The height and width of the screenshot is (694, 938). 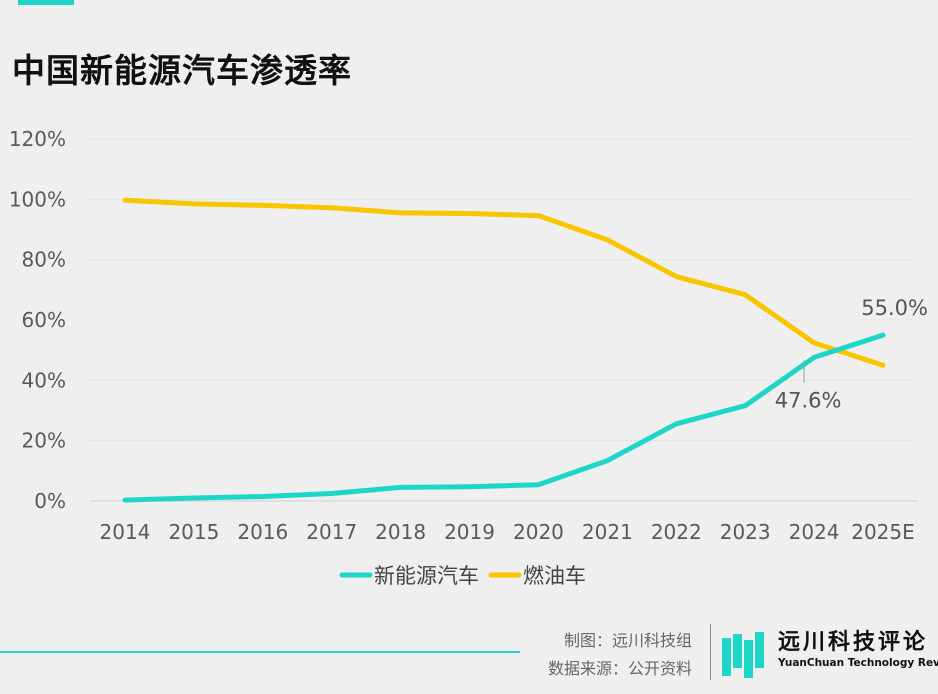 I want to click on annotations: 55.0% 47.6%, so click(x=851, y=354).